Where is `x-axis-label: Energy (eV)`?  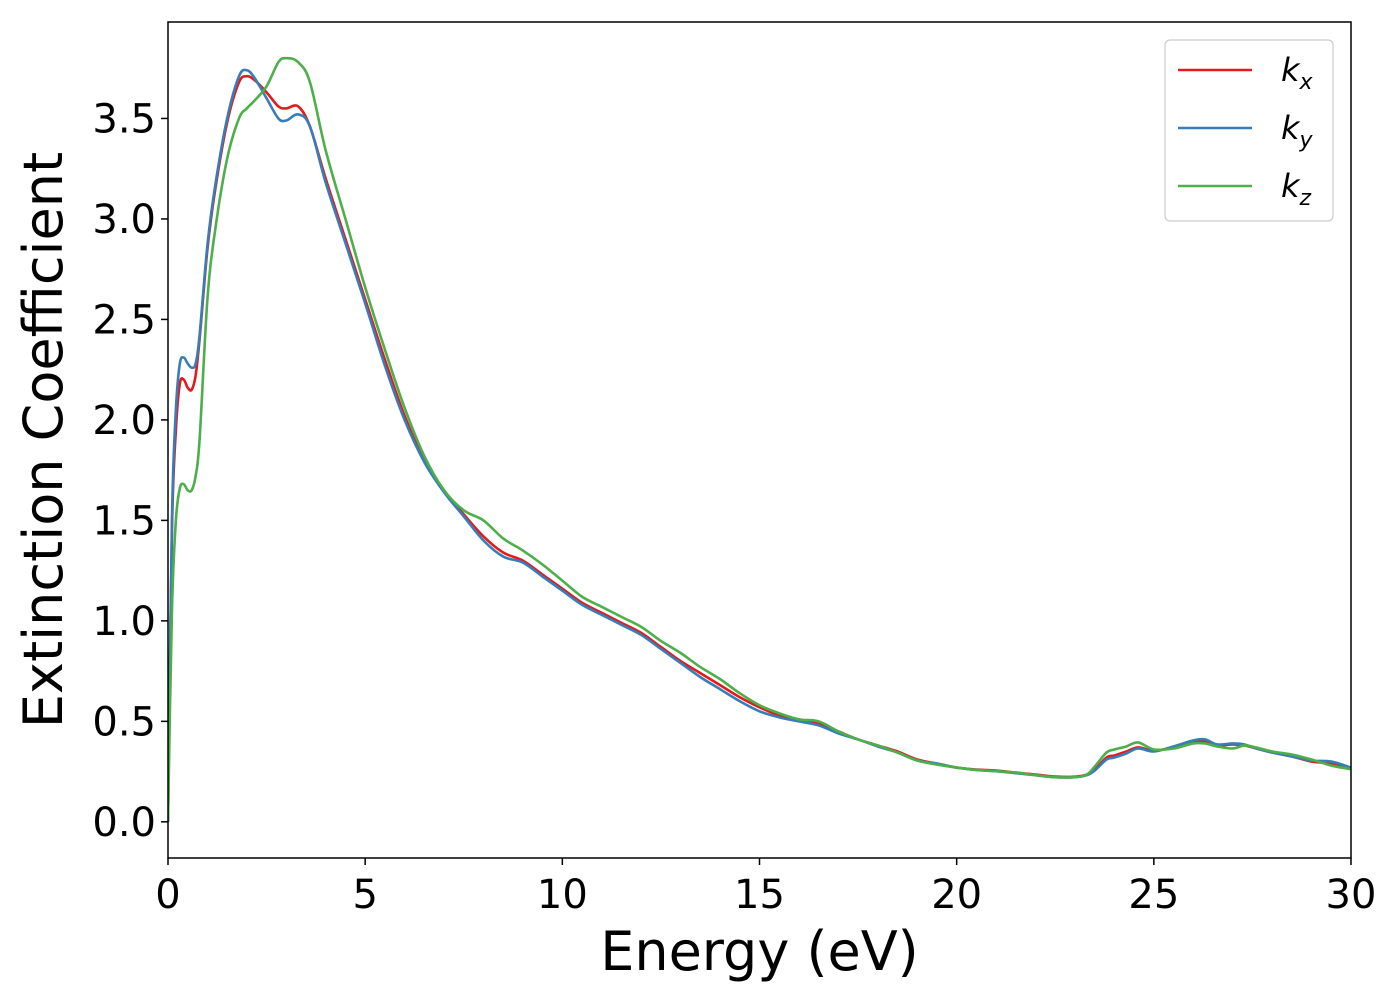
x-axis-label: Energy (eV) is located at coordinates (759, 951).